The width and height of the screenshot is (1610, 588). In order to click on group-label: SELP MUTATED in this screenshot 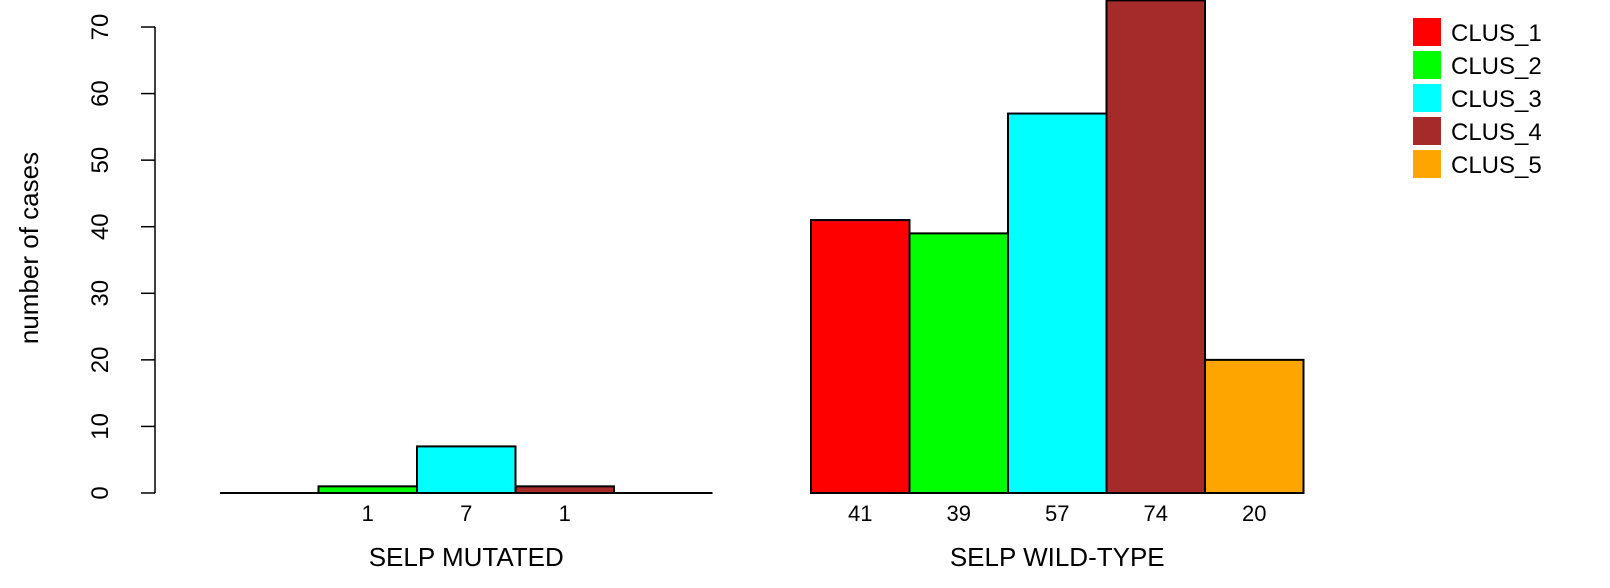, I will do `click(466, 557)`.